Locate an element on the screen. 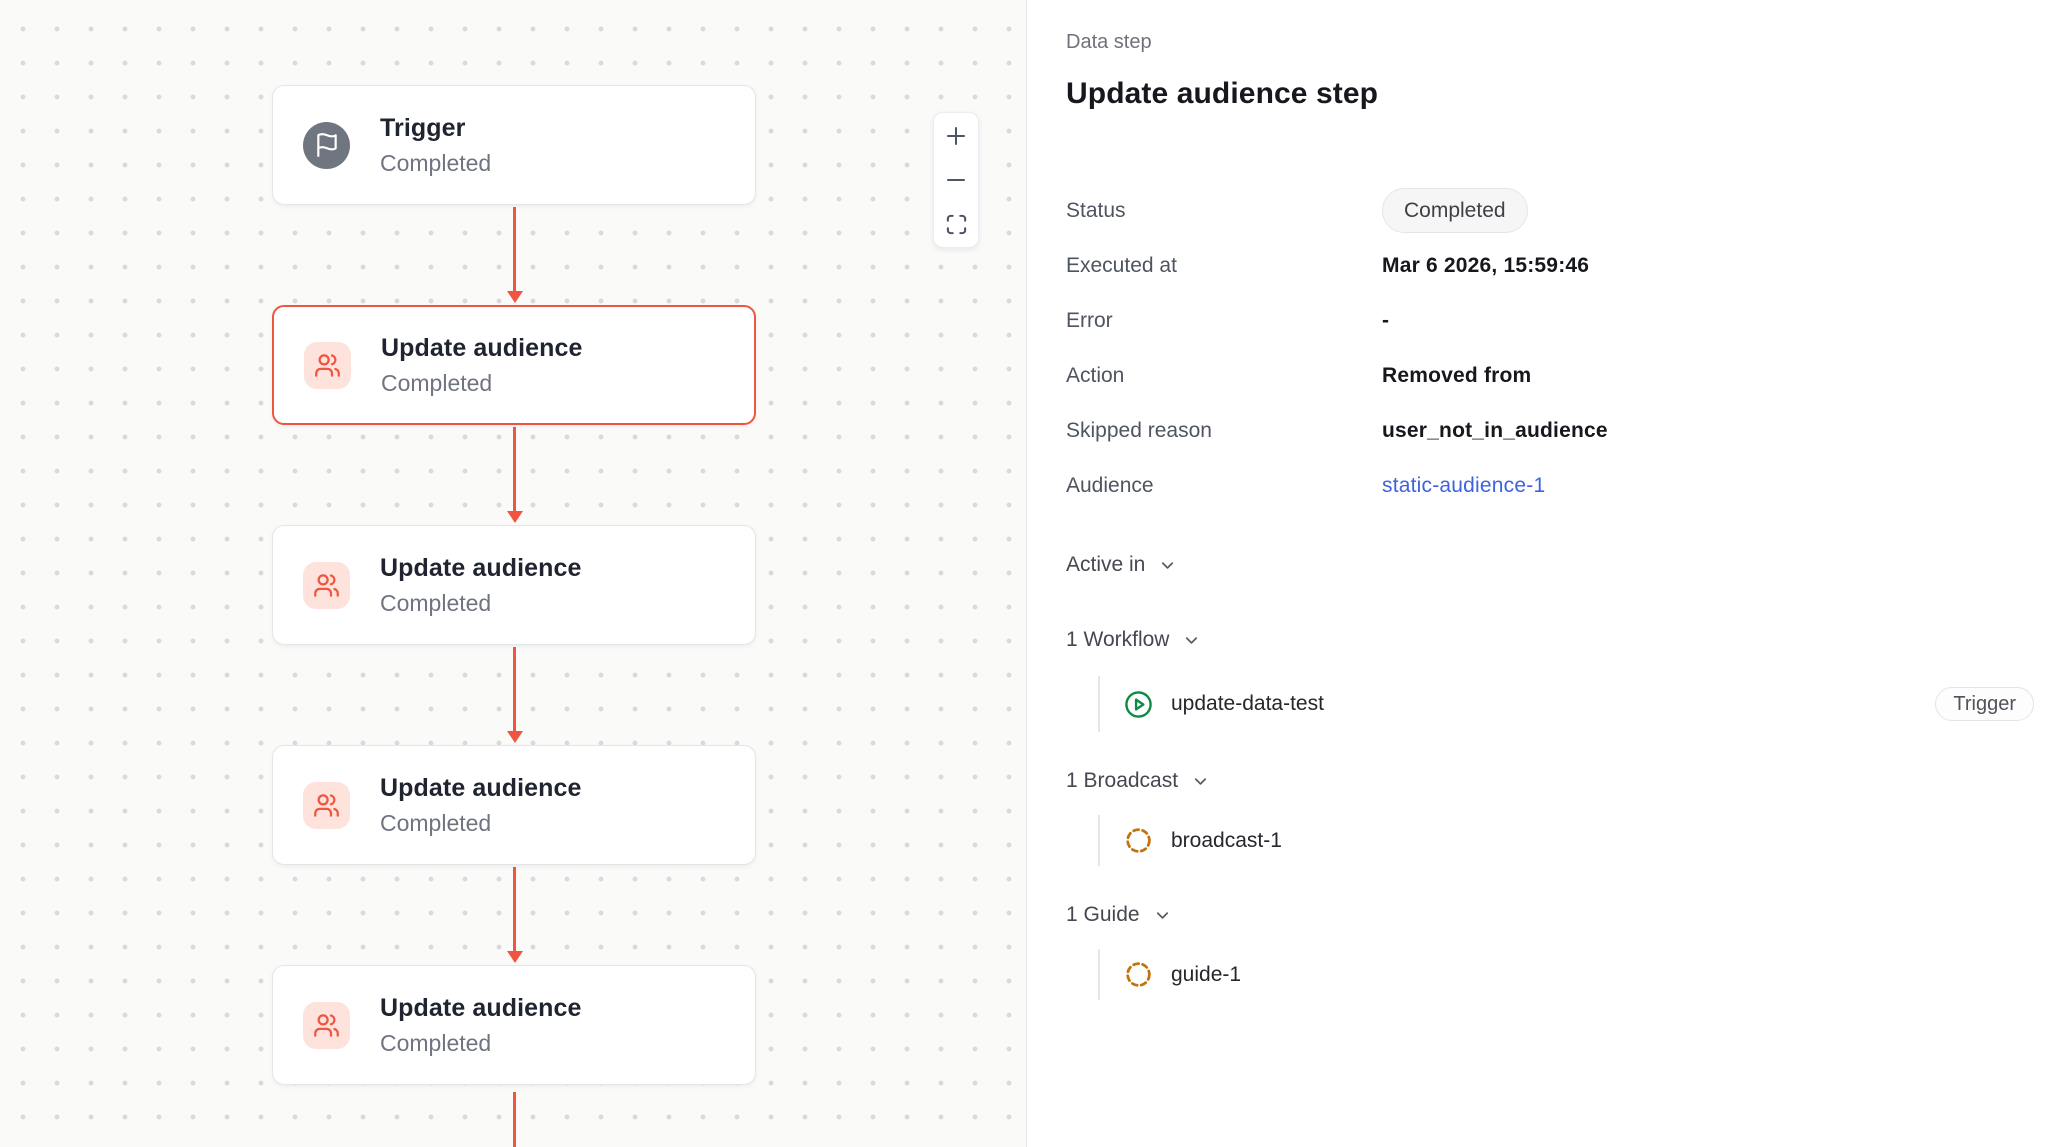  field-value: Removed from is located at coordinates (1457, 375).